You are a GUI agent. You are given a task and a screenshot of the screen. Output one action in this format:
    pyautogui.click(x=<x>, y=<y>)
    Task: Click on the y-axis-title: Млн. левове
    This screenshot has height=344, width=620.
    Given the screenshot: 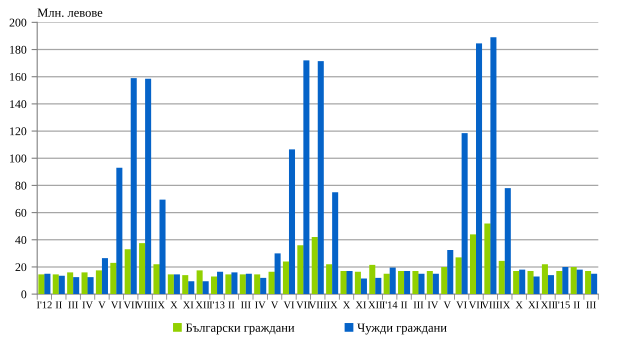 What is the action you would take?
    pyautogui.click(x=70, y=12)
    